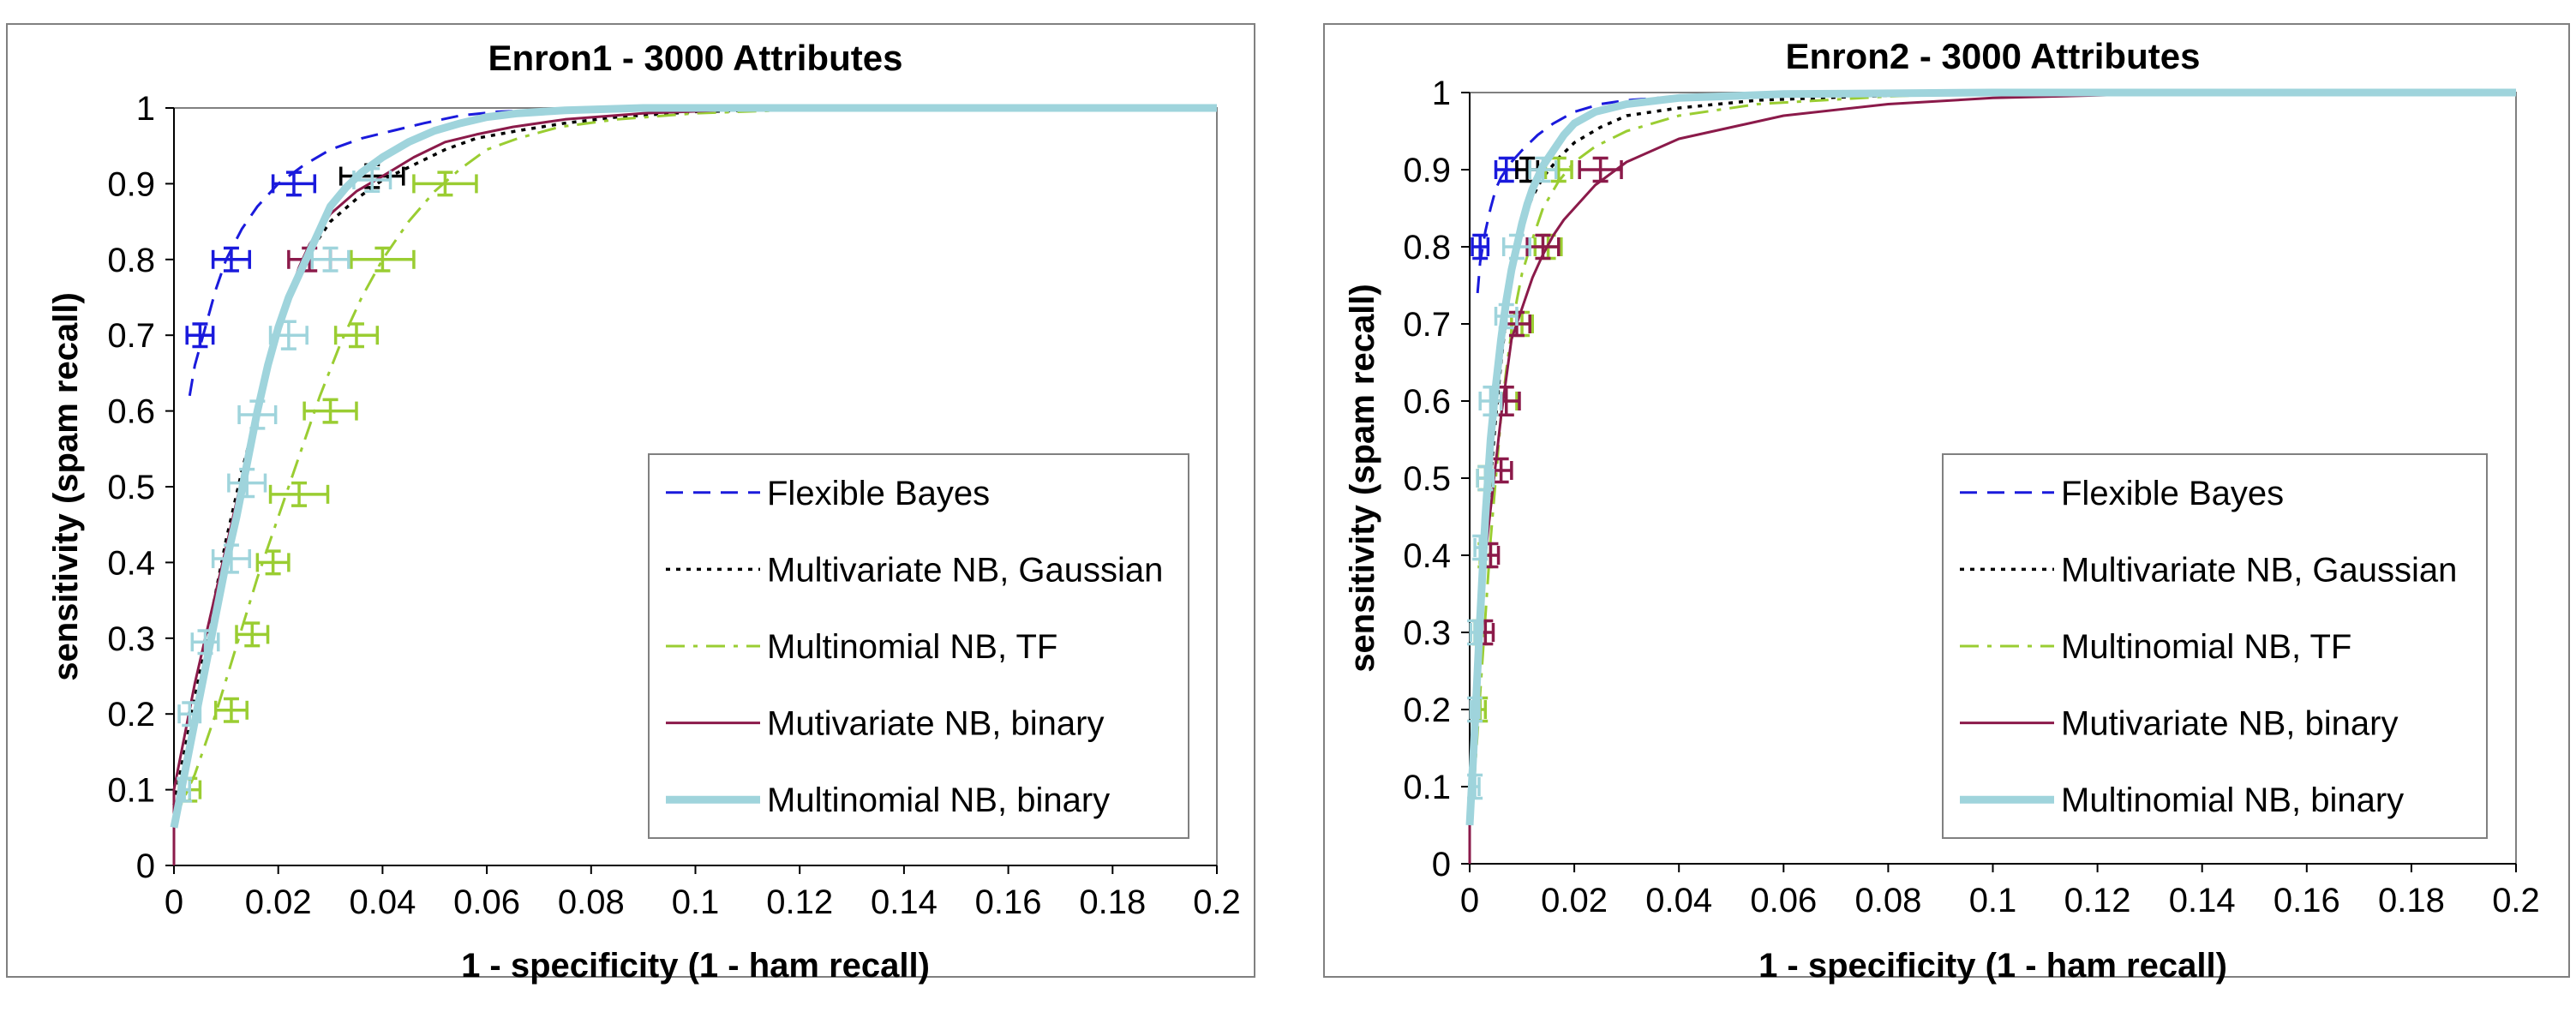 The image size is (2576, 1012). What do you see at coordinates (131, 791) in the screenshot?
I see `y-tick-label: 0.1` at bounding box center [131, 791].